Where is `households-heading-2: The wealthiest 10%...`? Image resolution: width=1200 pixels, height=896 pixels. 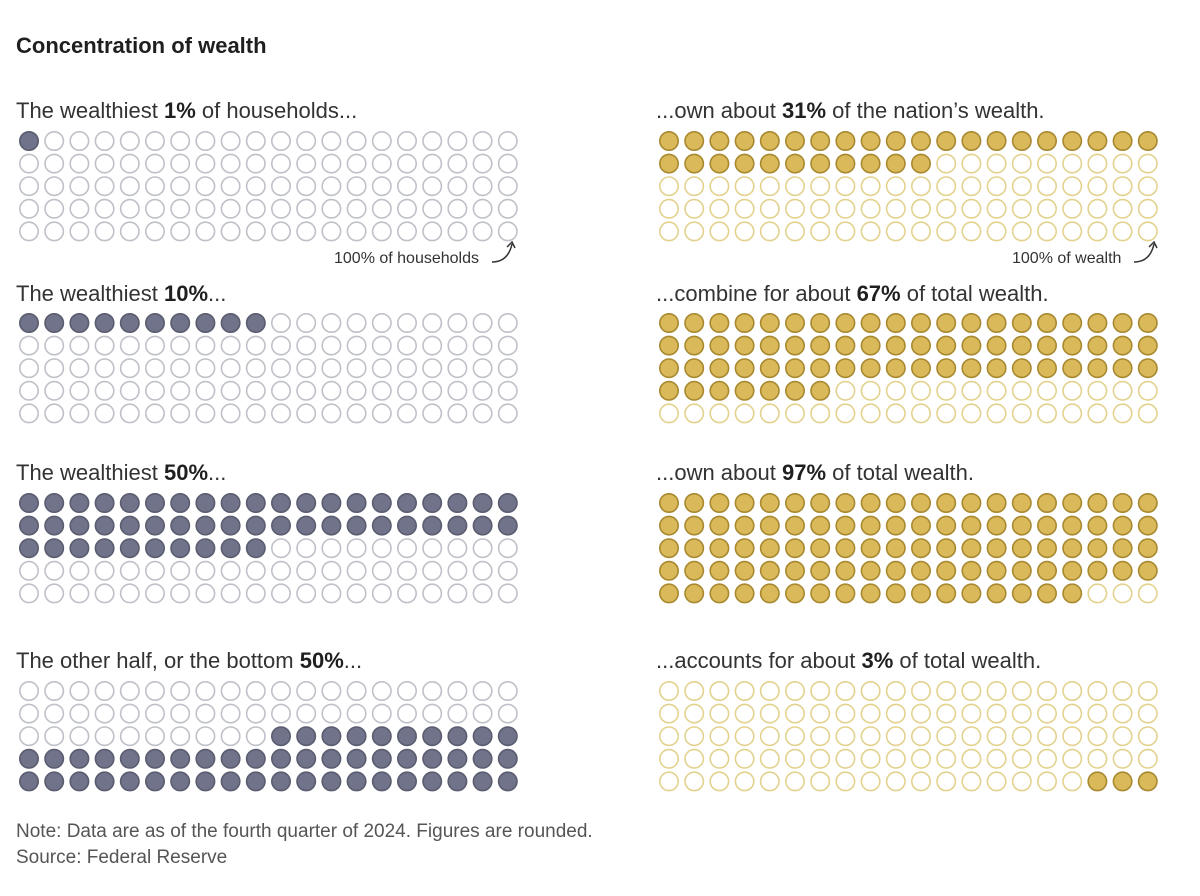
households-heading-2: The wealthiest 10%... is located at coordinates (121, 293).